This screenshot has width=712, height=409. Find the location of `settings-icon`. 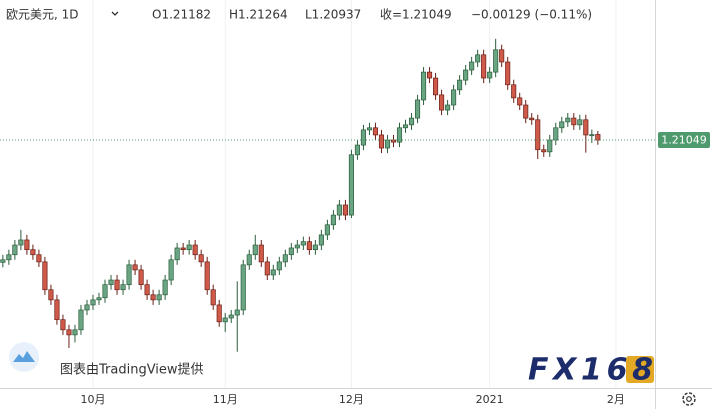

settings-icon is located at coordinates (689, 399).